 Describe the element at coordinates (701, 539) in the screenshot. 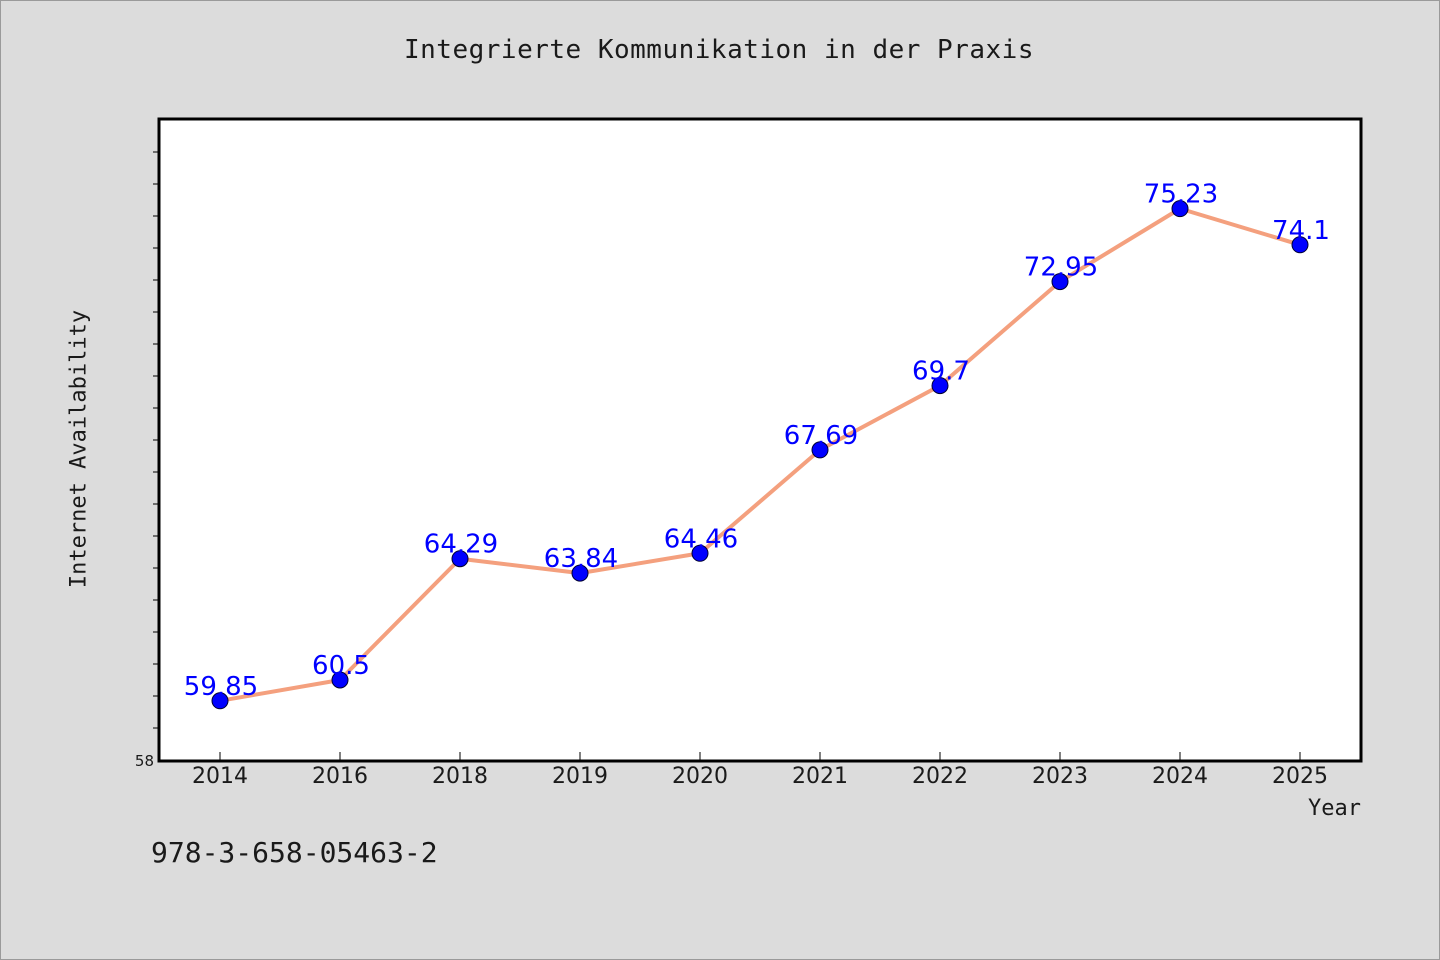

I see `data-label: 64.46` at that location.